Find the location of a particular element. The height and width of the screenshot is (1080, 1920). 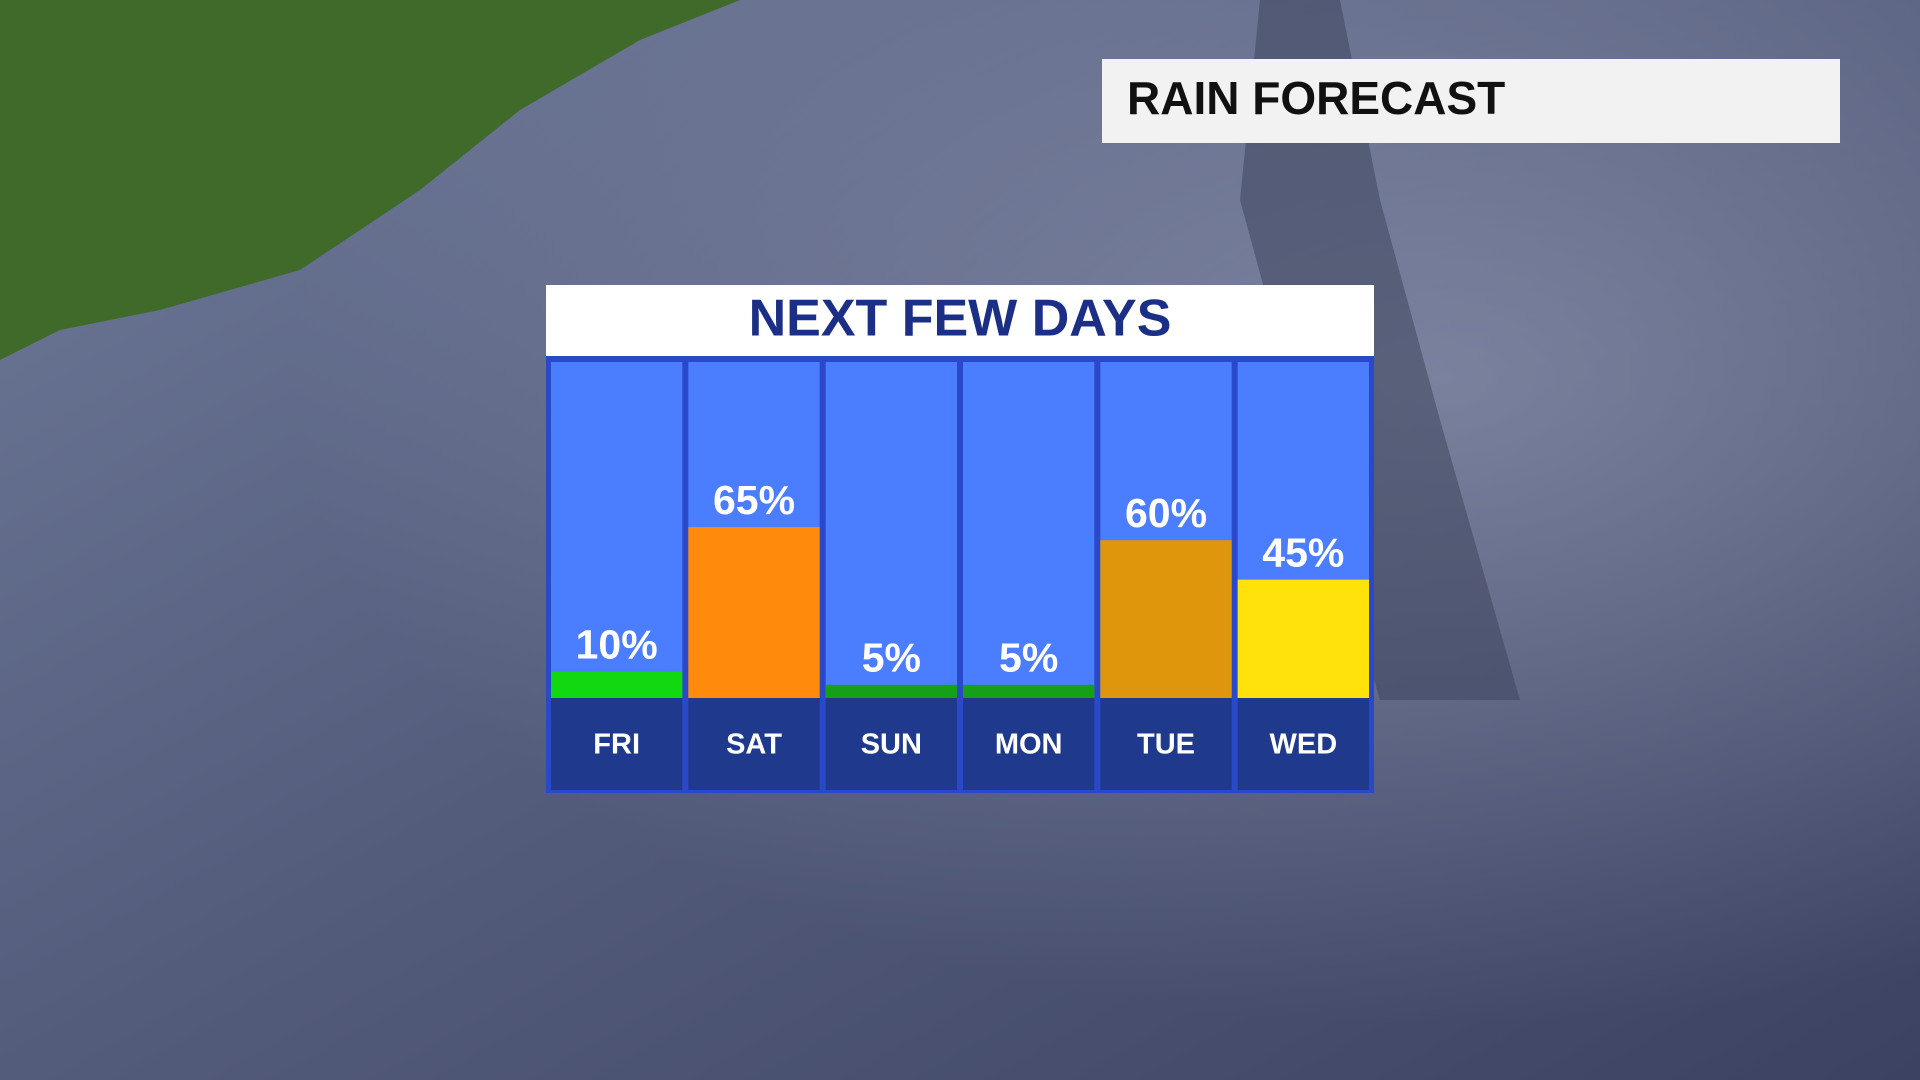

x-tick-label: SUN is located at coordinates (891, 745).